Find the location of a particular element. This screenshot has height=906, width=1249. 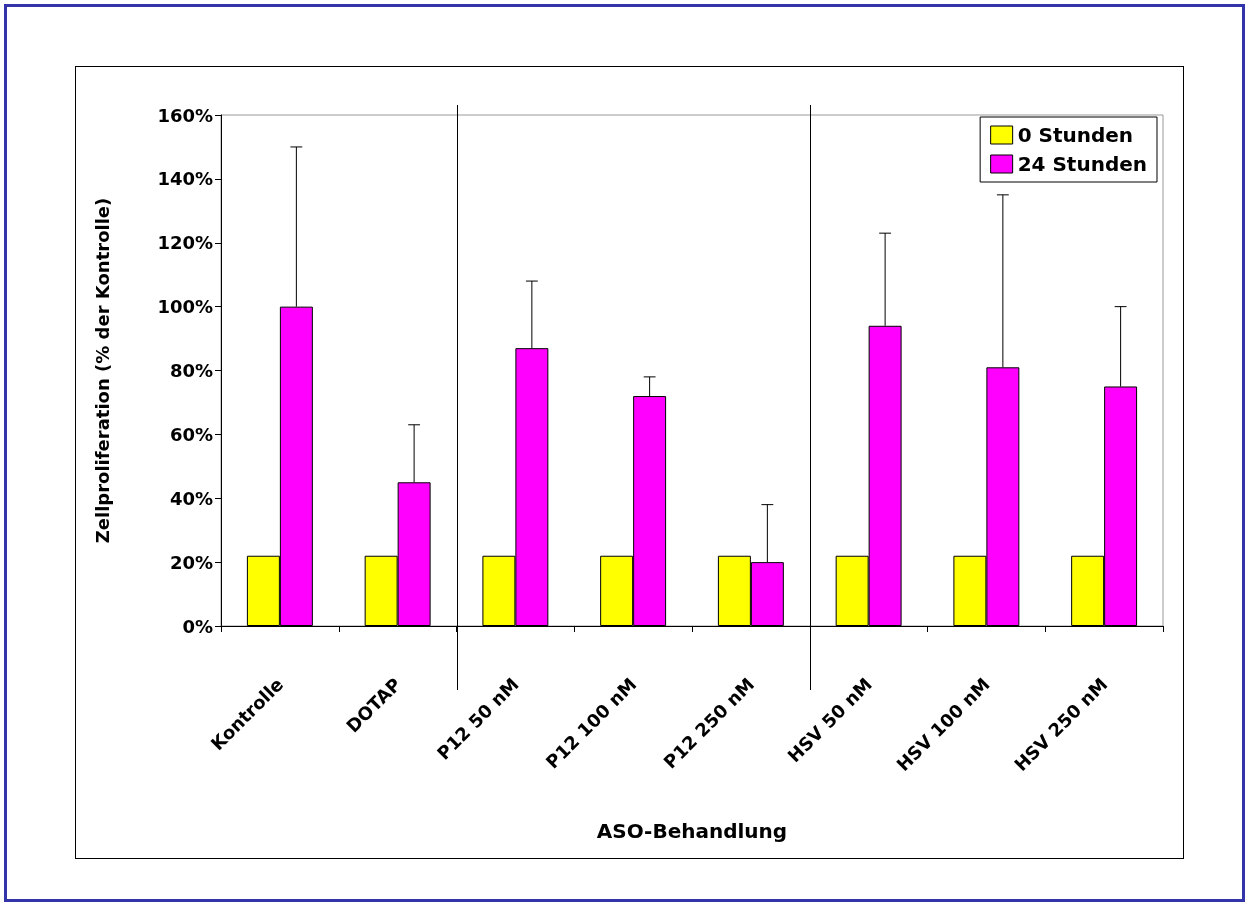

y-tick-label: 60% is located at coordinates (191, 434).